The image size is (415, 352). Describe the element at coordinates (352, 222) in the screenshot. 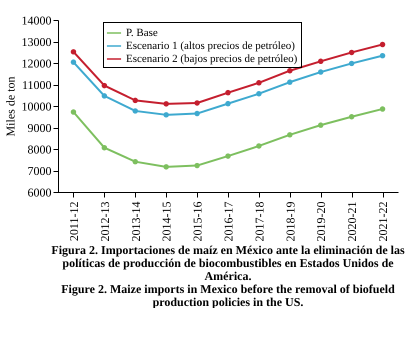

I see `x-tick-label: 2020-21` at that location.